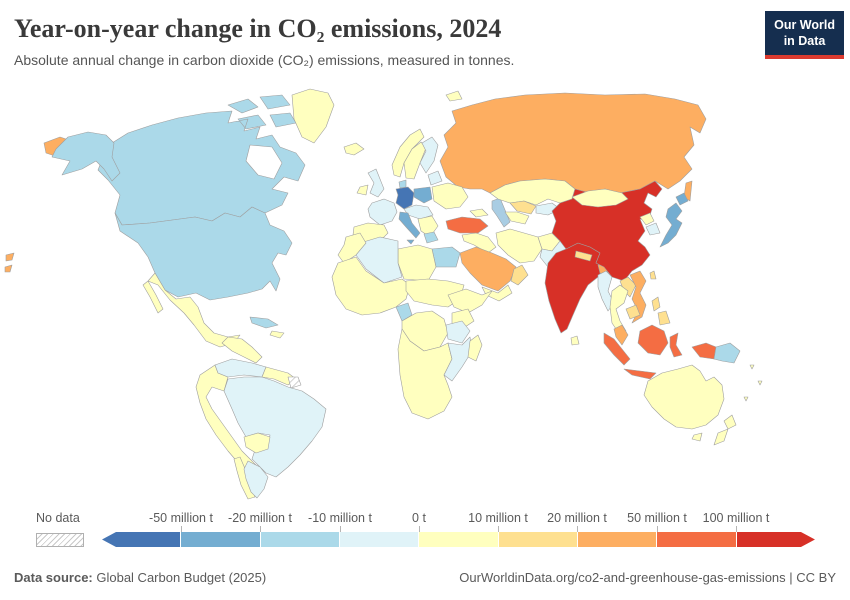  I want to click on legend-tick-label: 50 million t, so click(657, 518).